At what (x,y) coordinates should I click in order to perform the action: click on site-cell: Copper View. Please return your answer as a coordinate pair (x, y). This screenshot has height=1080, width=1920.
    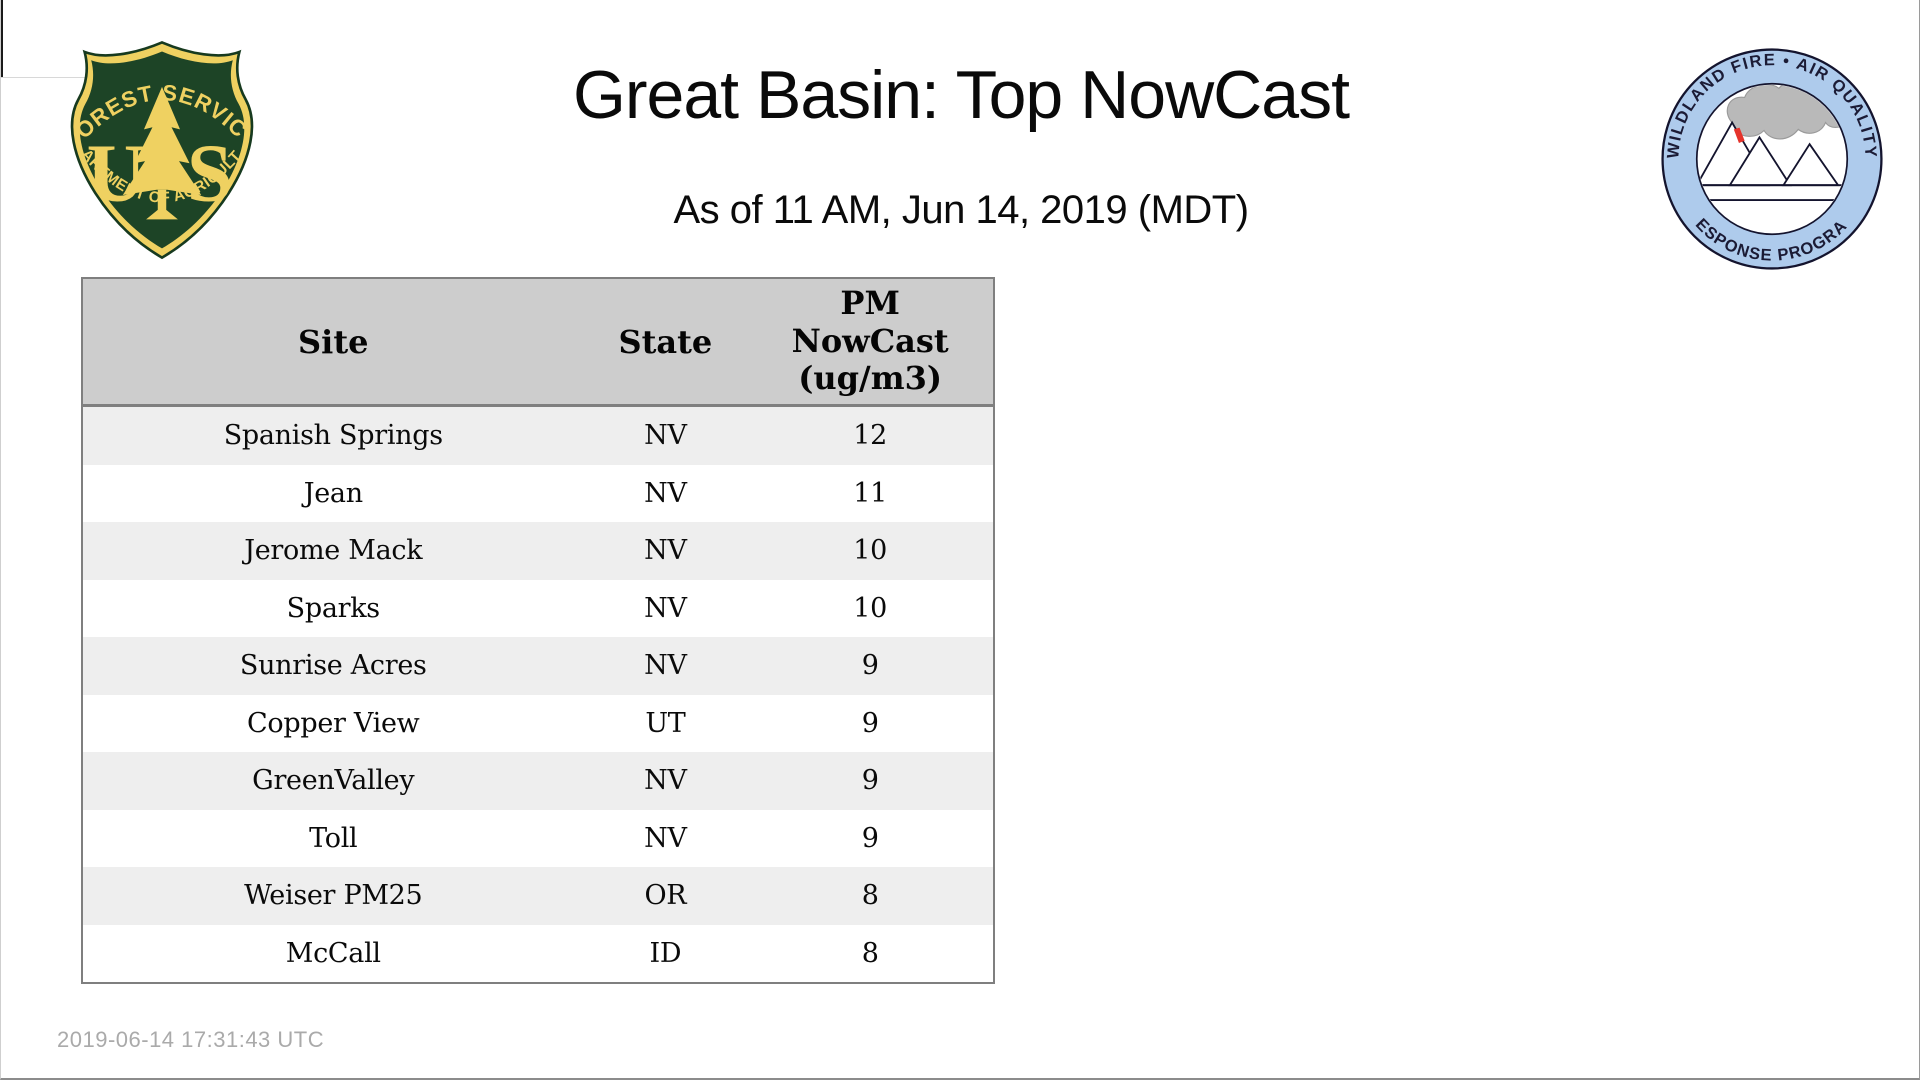
    Looking at the image, I should click on (333, 723).